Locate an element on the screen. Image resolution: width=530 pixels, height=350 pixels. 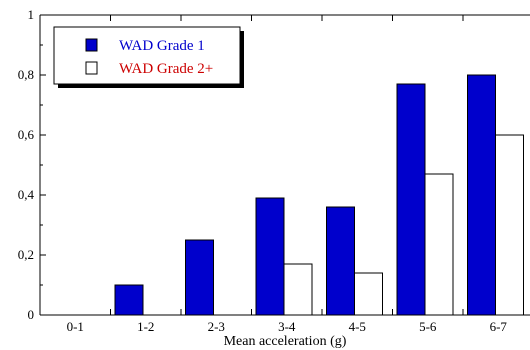
legend-label: WAD Grade 2+ is located at coordinates (166, 69).